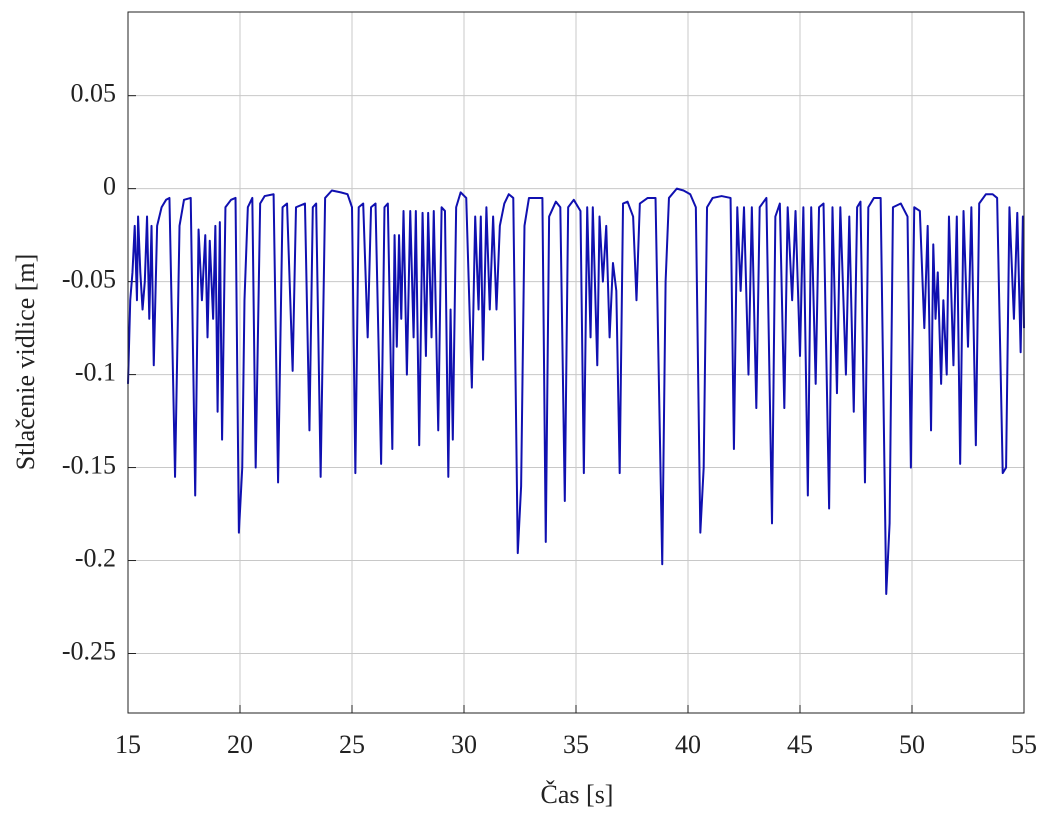  Describe the element at coordinates (1024, 744) in the screenshot. I see `x-tick-label: 55` at that location.